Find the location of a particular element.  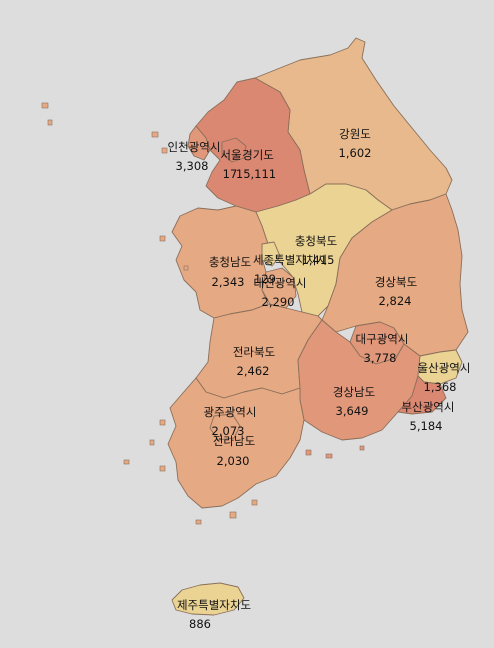

label-busan-name: 부산광역시 is located at coordinates (428, 407).